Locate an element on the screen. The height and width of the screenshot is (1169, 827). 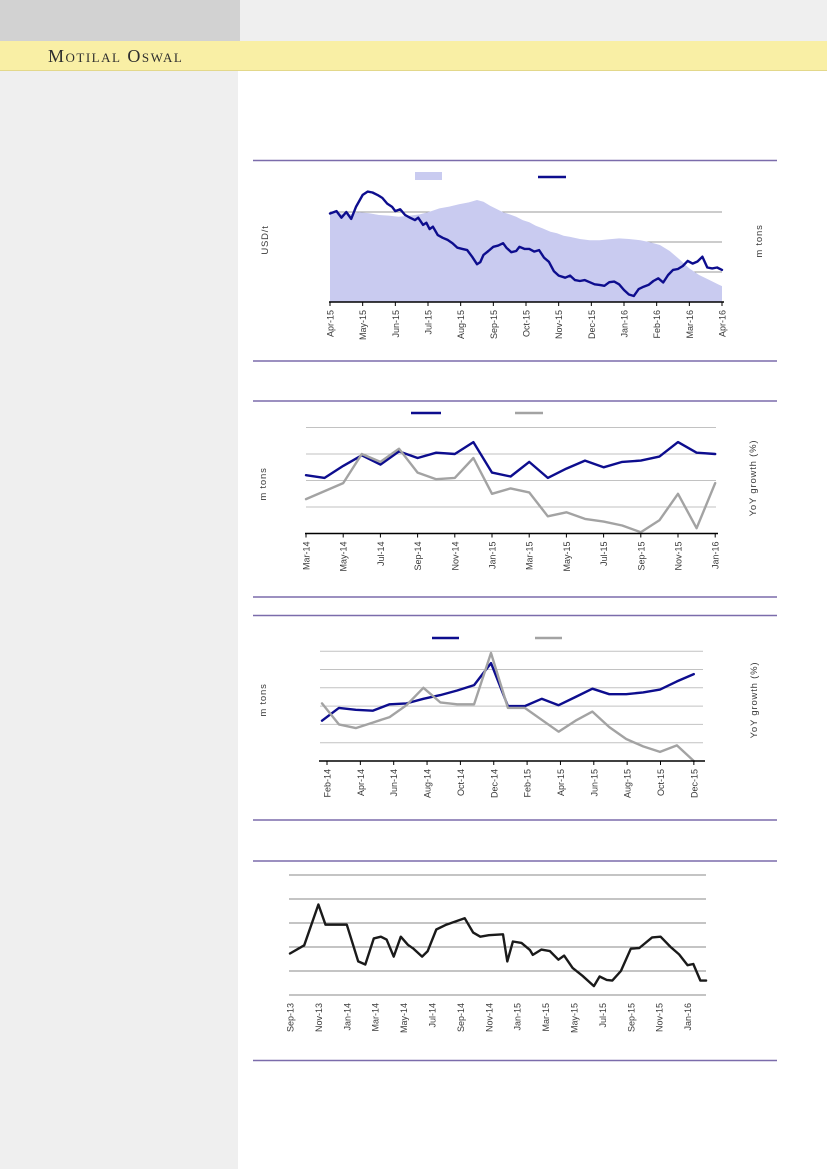
x-tick-label: Sep-13 is located at coordinates (291, 1017).